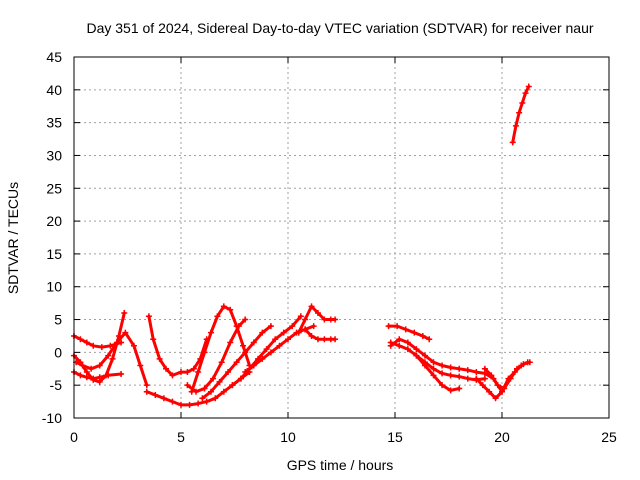  Describe the element at coordinates (54, 90) in the screenshot. I see `y-tick-label: 40` at that location.